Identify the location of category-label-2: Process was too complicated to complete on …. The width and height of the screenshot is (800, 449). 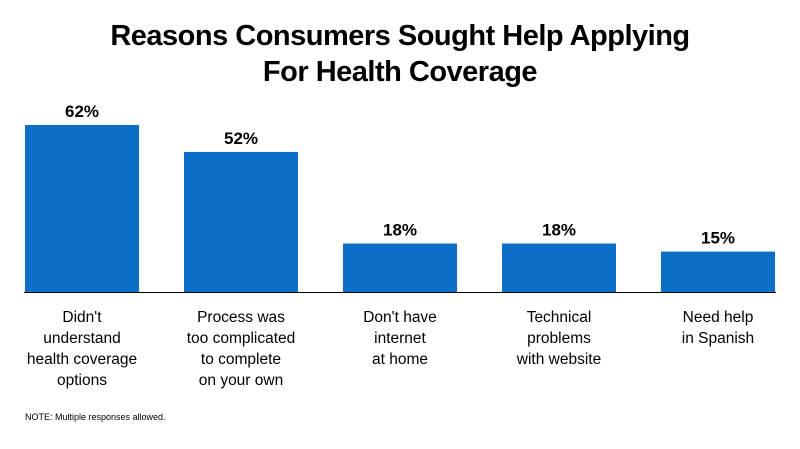
(241, 349).